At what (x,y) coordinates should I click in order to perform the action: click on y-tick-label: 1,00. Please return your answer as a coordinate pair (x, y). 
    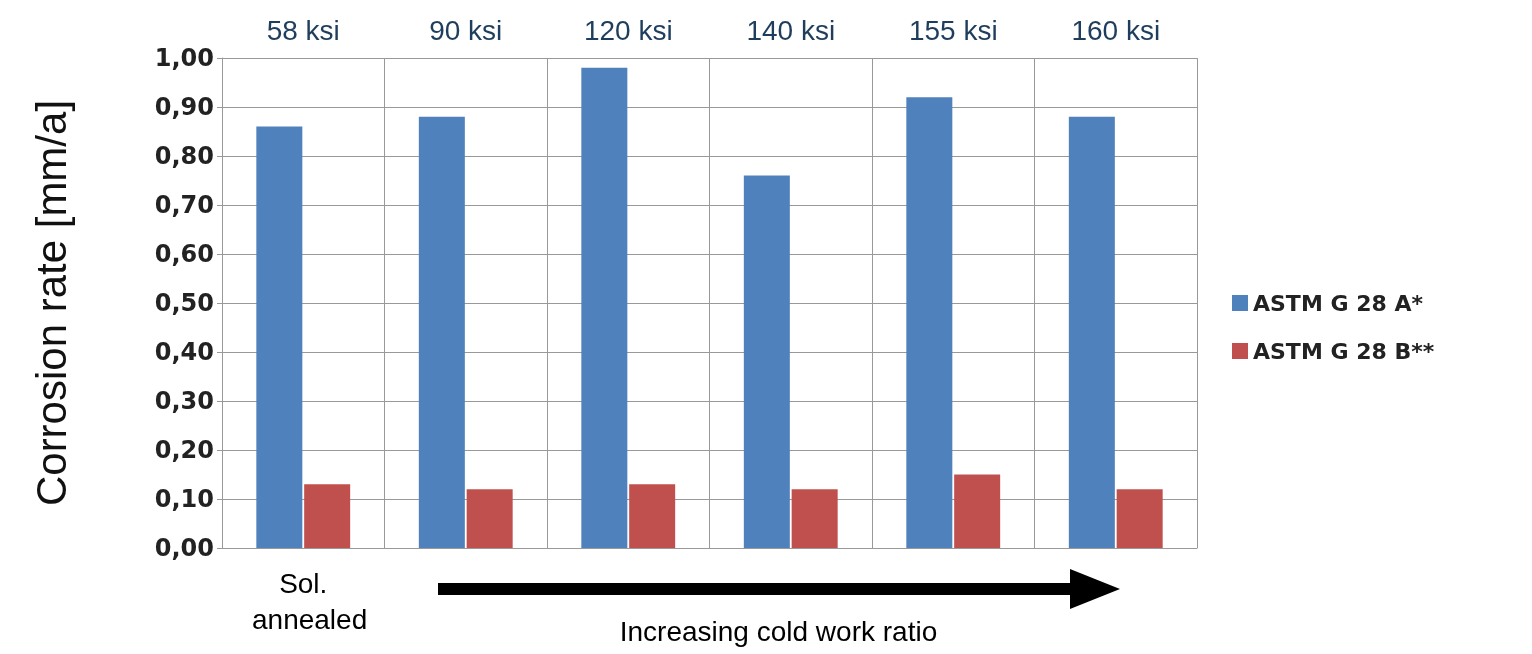
    Looking at the image, I should click on (184, 58).